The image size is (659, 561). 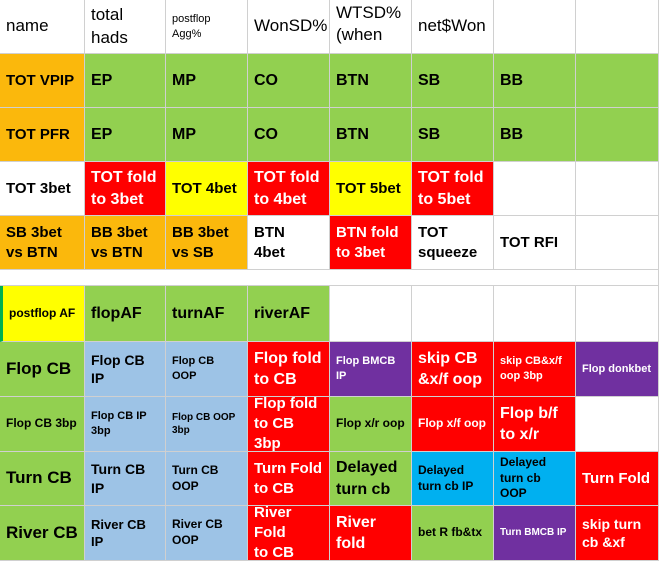 I want to click on cell-text: TOT fold to 5bet, so click(x=451, y=188).